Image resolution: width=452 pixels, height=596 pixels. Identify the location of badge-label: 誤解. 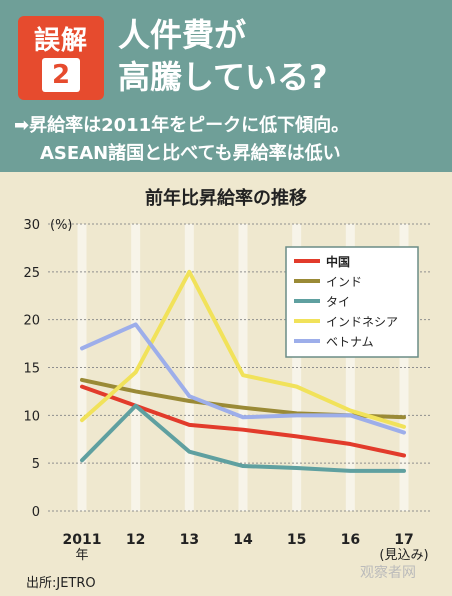
(60, 41).